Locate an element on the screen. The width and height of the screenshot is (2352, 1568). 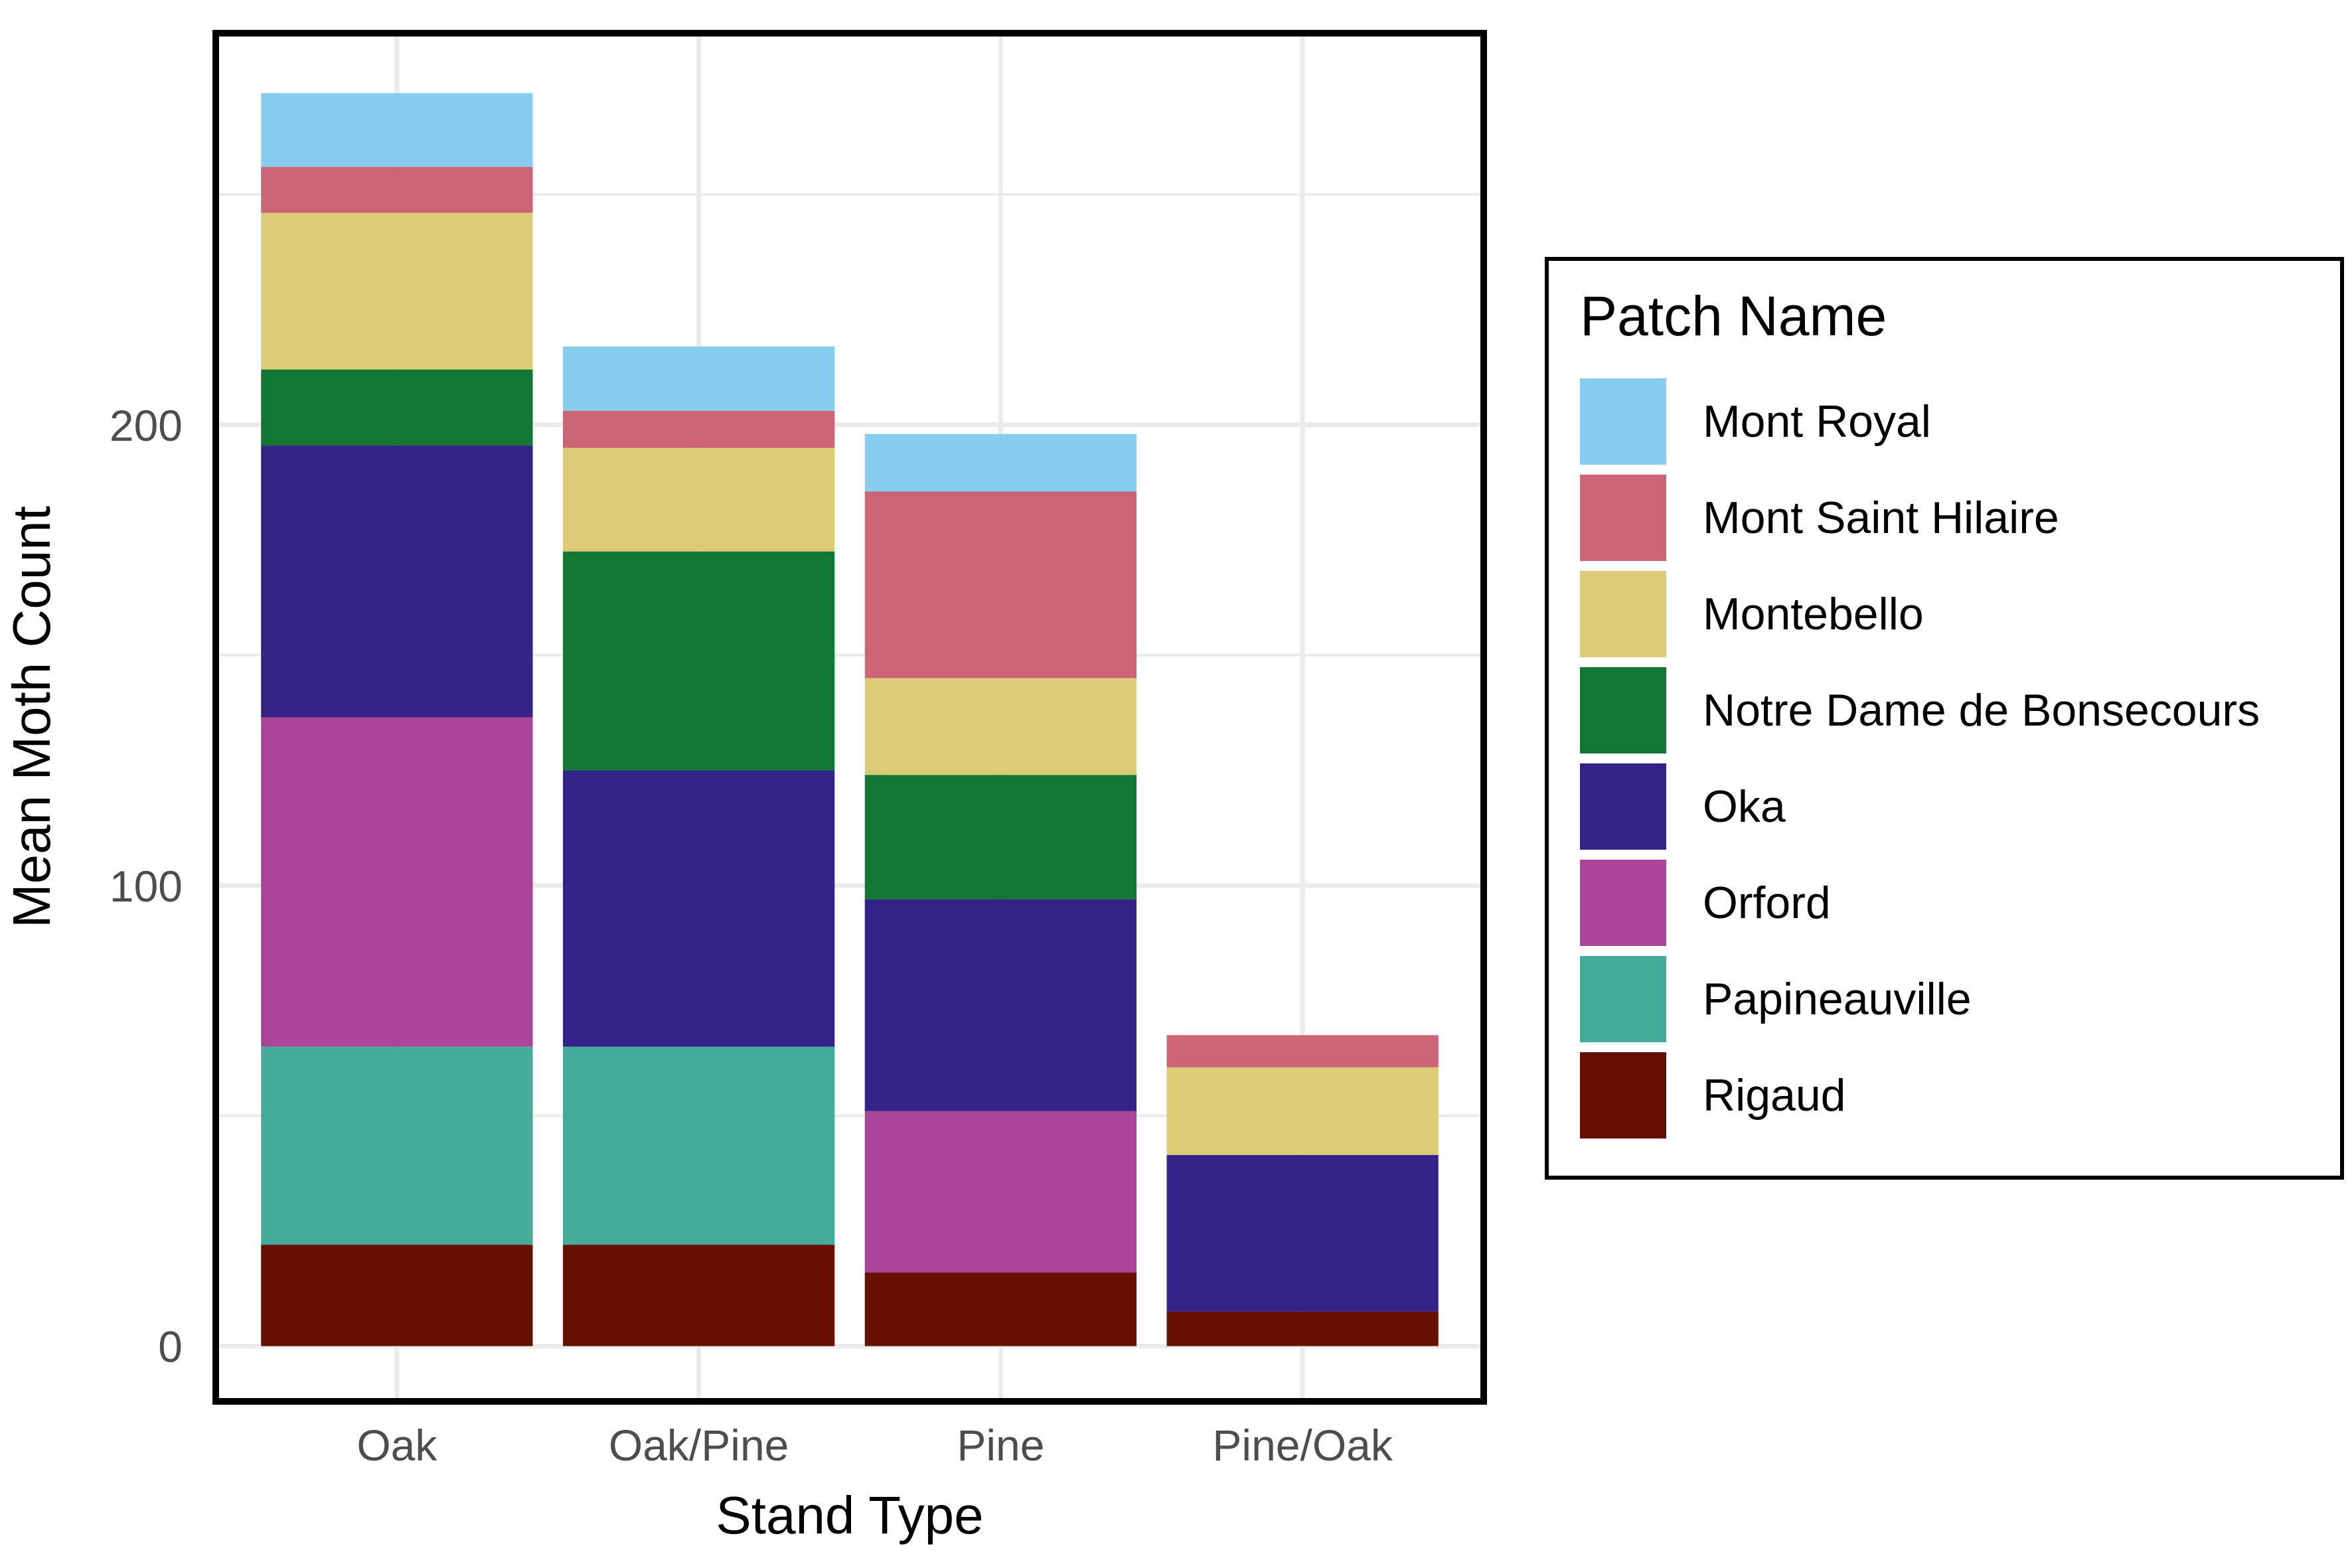
legend-item: Orford is located at coordinates (1706, 903).